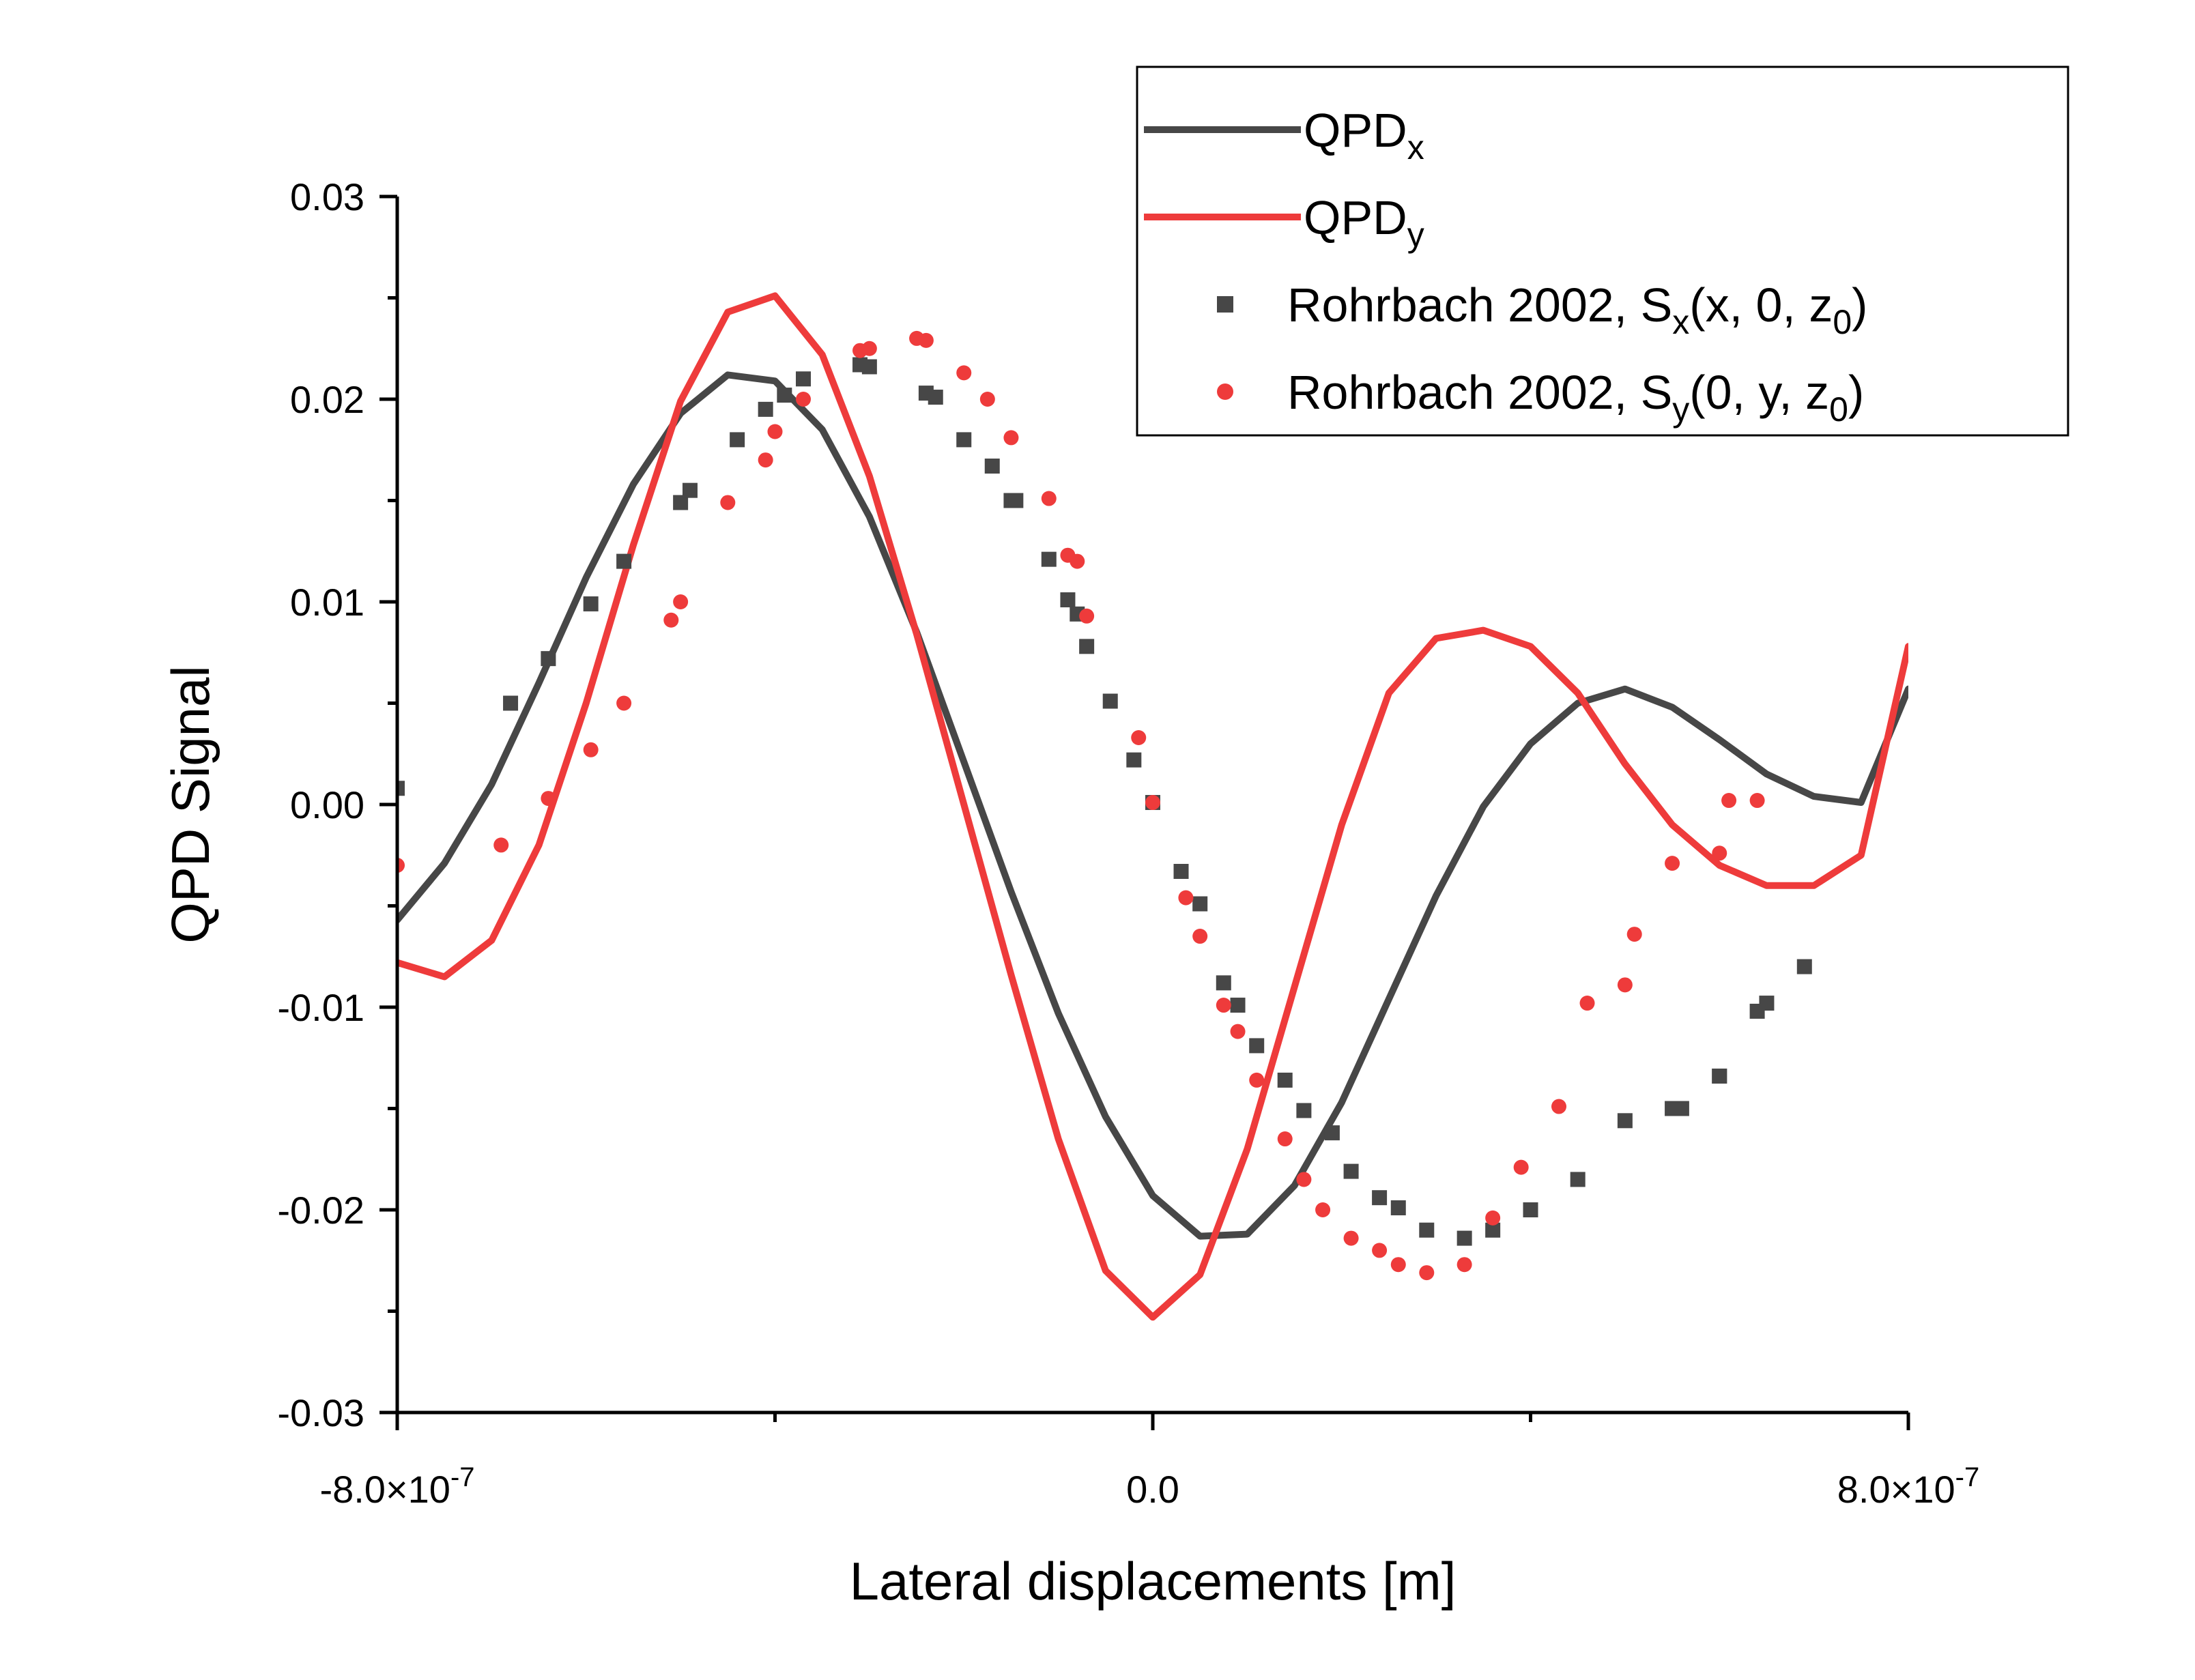  I want to click on y-tick-label: 0.03, so click(327, 196).